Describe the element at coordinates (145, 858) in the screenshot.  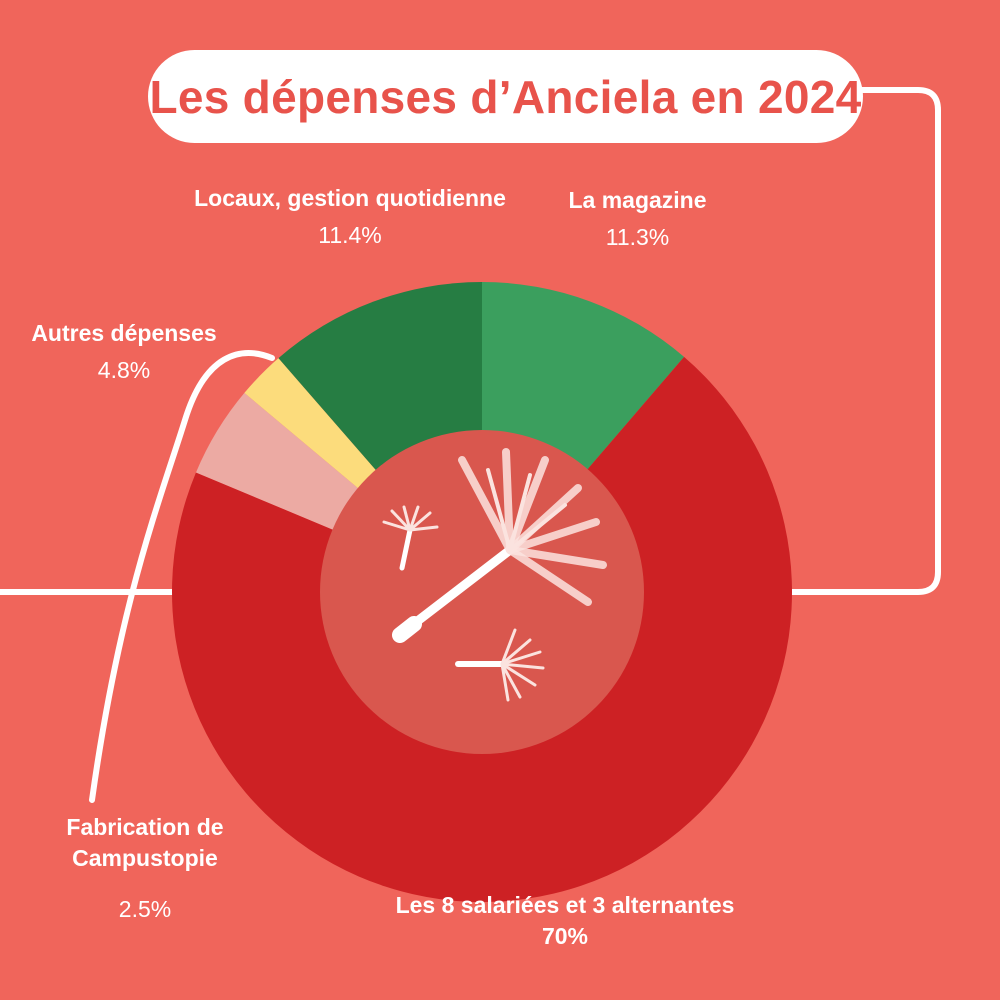
I see `label-campustopie-line2: Campustopie` at that location.